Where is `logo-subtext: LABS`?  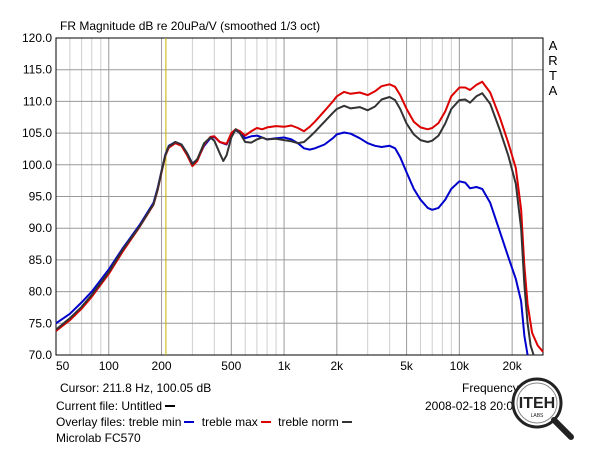 logo-subtext: LABS is located at coordinates (537, 416).